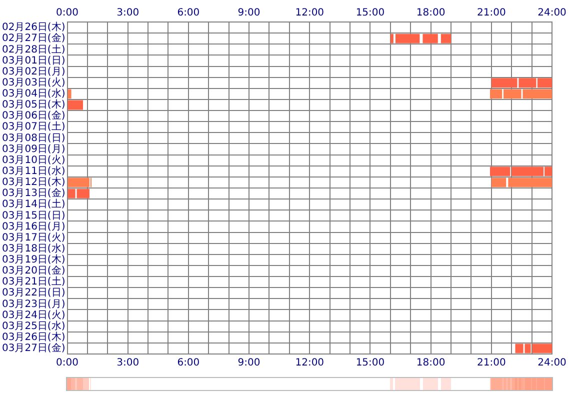 The width and height of the screenshot is (570, 400). What do you see at coordinates (34, 149) in the screenshot?
I see `y-tick-label: 03月09日(月)` at bounding box center [34, 149].